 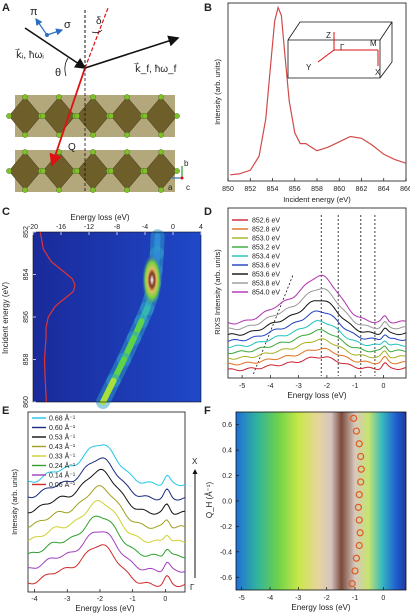 What do you see at coordinates (33, 227) in the screenshot?
I see `x-tick-label: -20` at bounding box center [33, 227].